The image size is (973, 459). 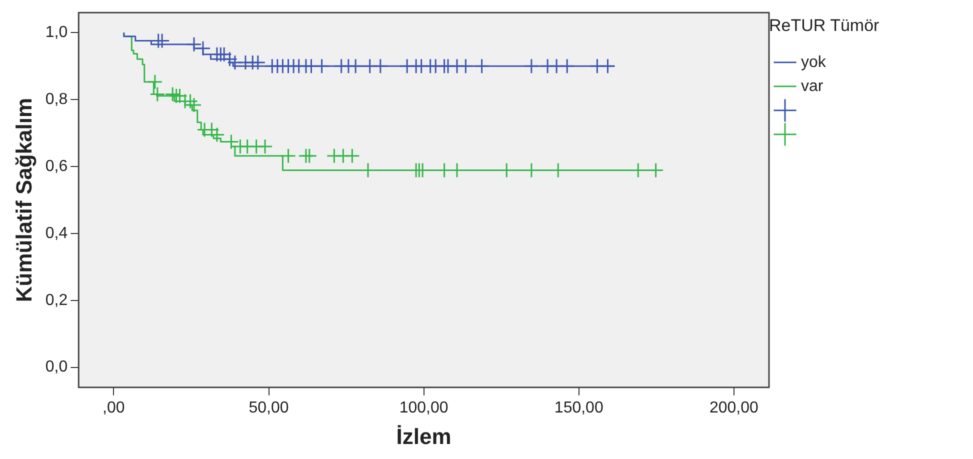 I want to click on x-tick-label: ,00, so click(x=113, y=407).